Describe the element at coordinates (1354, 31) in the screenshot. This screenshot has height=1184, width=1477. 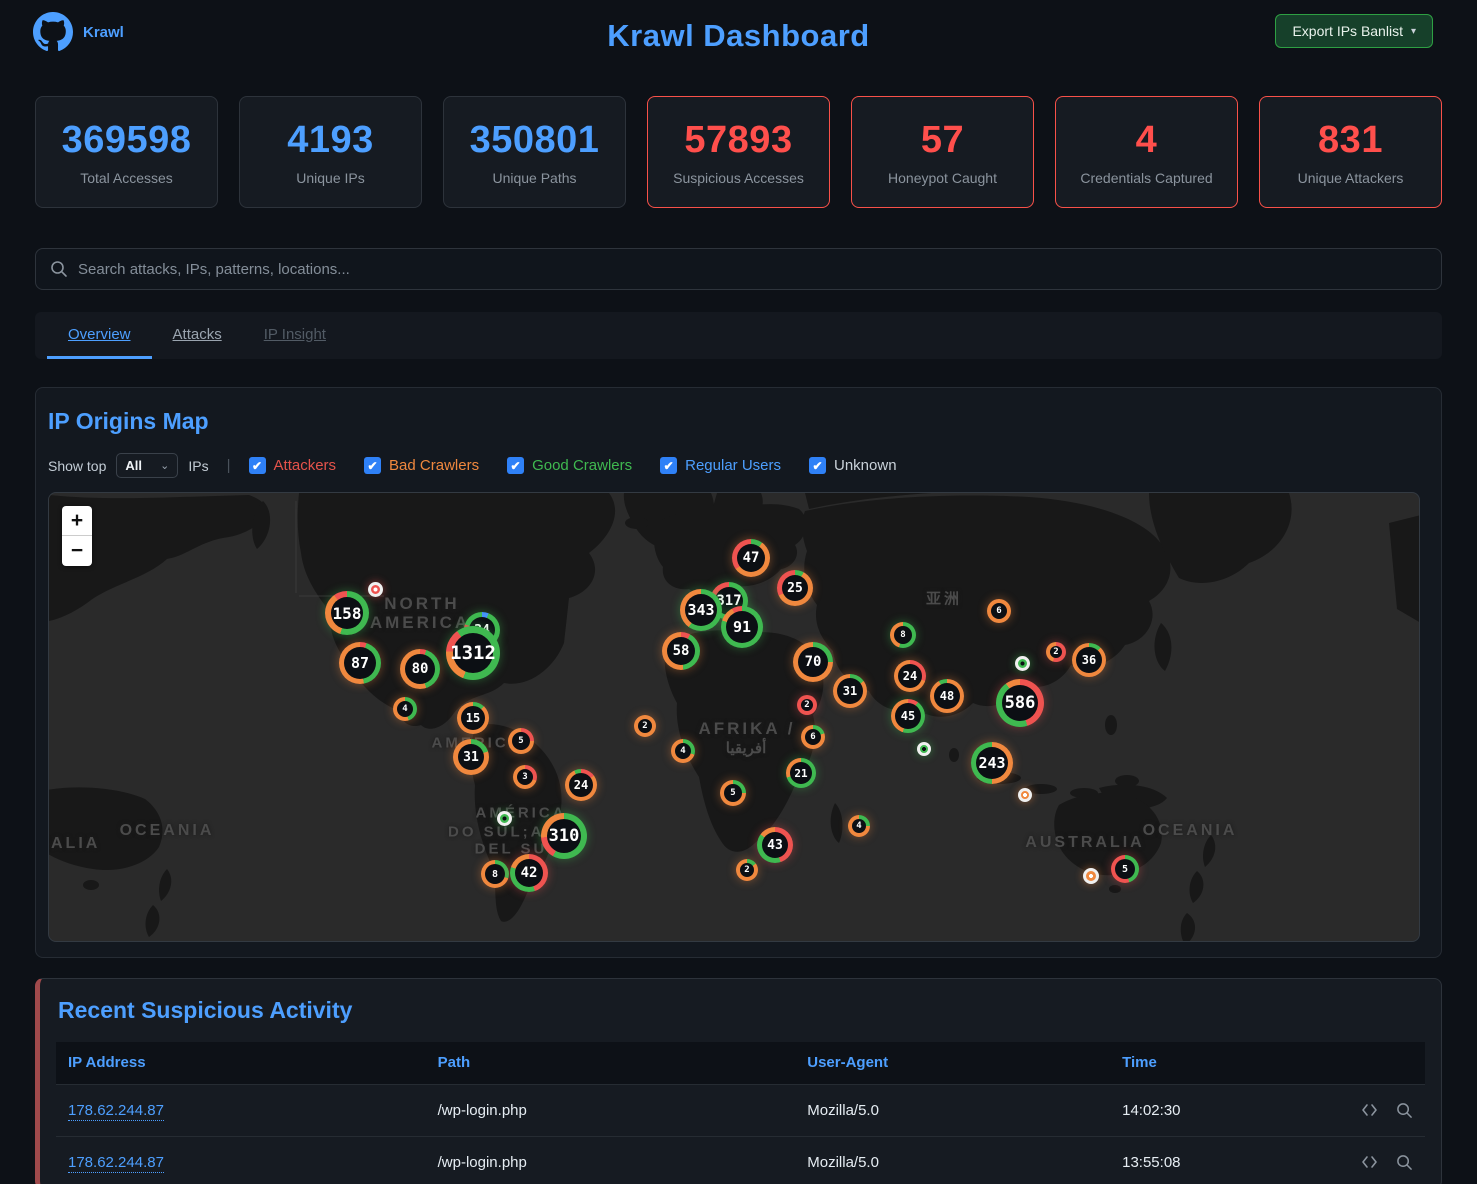
I see `export-ips-banlist-button: Export IPs Banlist ▾` at that location.